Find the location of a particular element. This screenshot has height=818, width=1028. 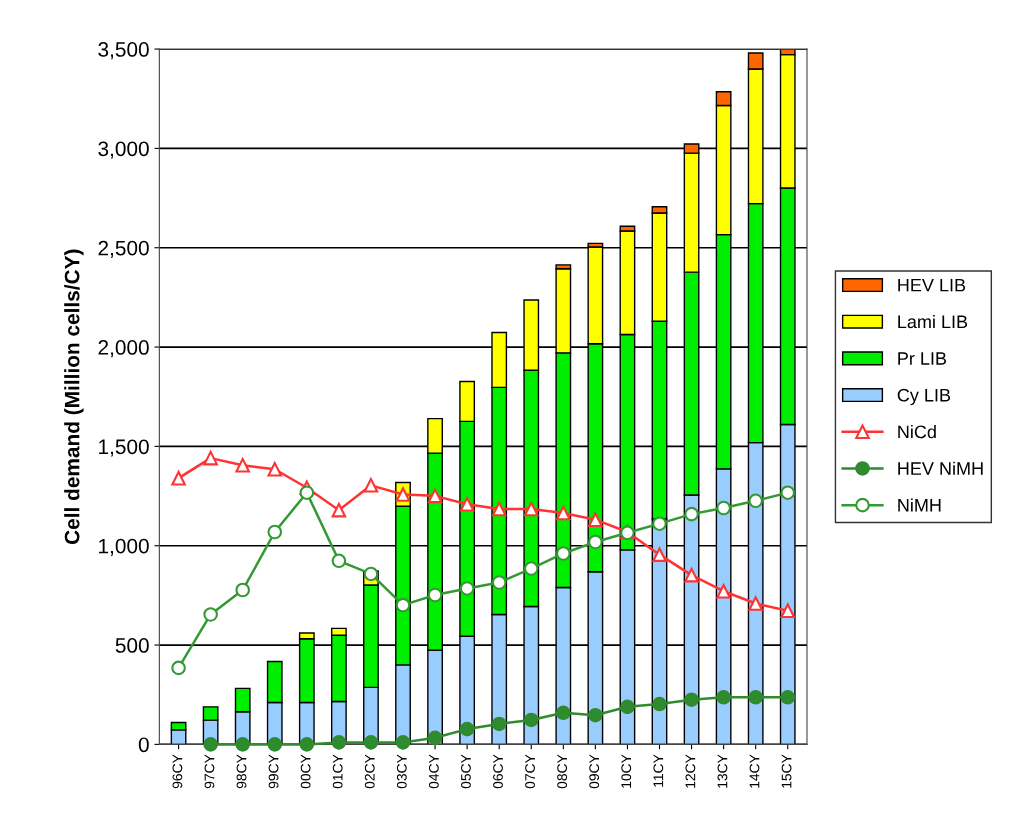

x-tick-label: 06CY is located at coordinates (498, 771).